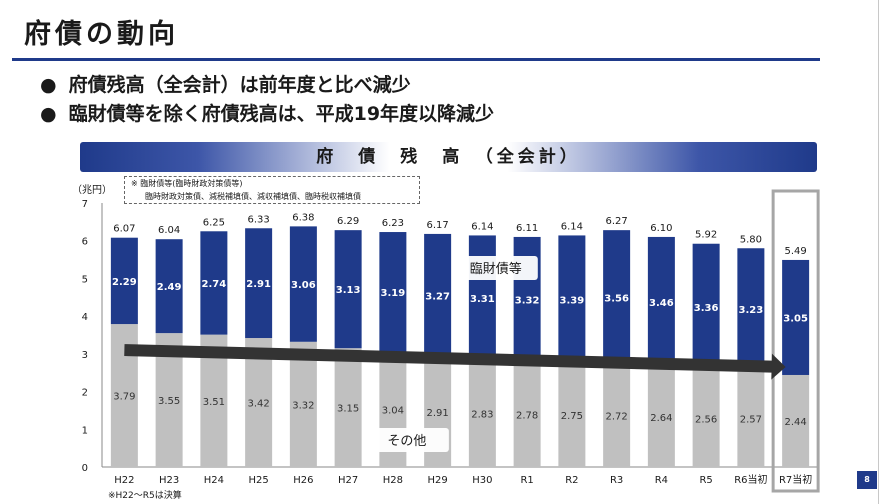  What do you see at coordinates (85, 393) in the screenshot?
I see `y-tick-label: 2` at bounding box center [85, 393].